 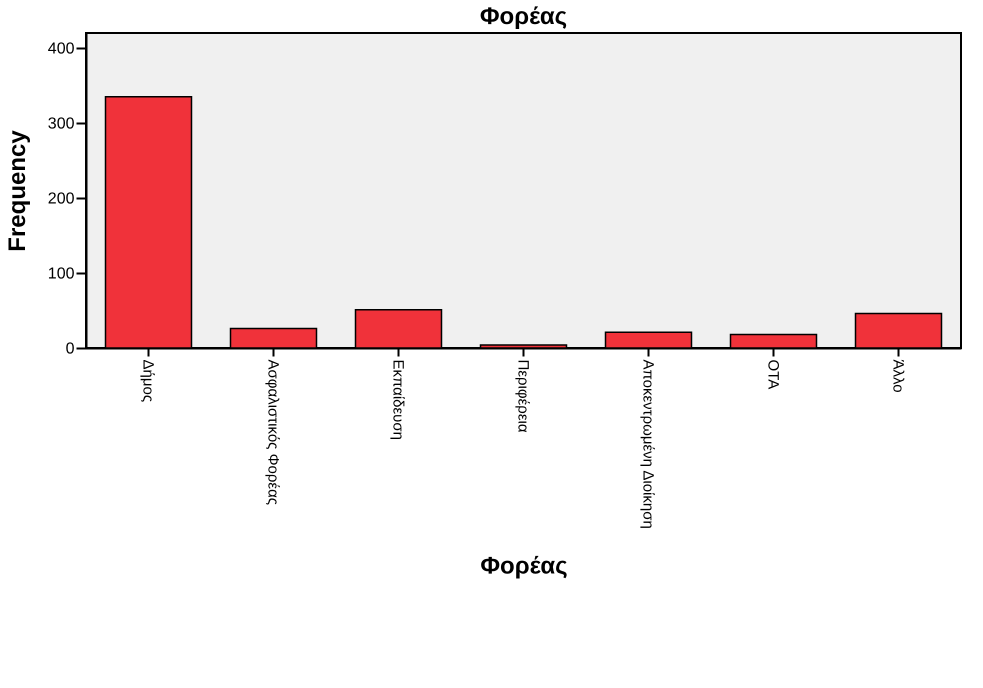 What do you see at coordinates (898, 376) in the screenshot?
I see `x-tick-label: Άλλο` at bounding box center [898, 376].